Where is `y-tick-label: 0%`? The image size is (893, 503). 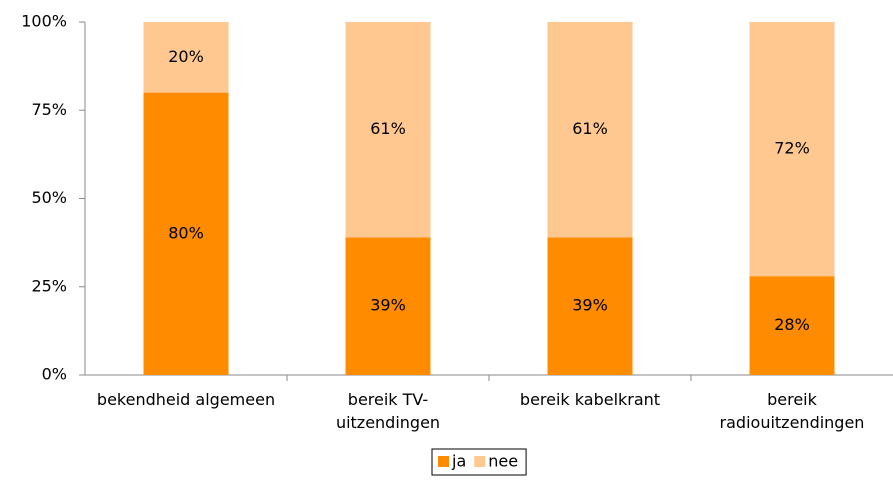 y-tick-label: 0% is located at coordinates (54, 374).